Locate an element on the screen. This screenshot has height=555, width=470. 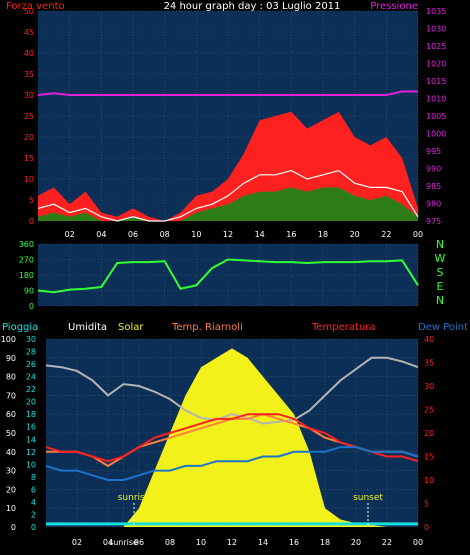
top-left-tick: 10 is located at coordinates (29, 179).